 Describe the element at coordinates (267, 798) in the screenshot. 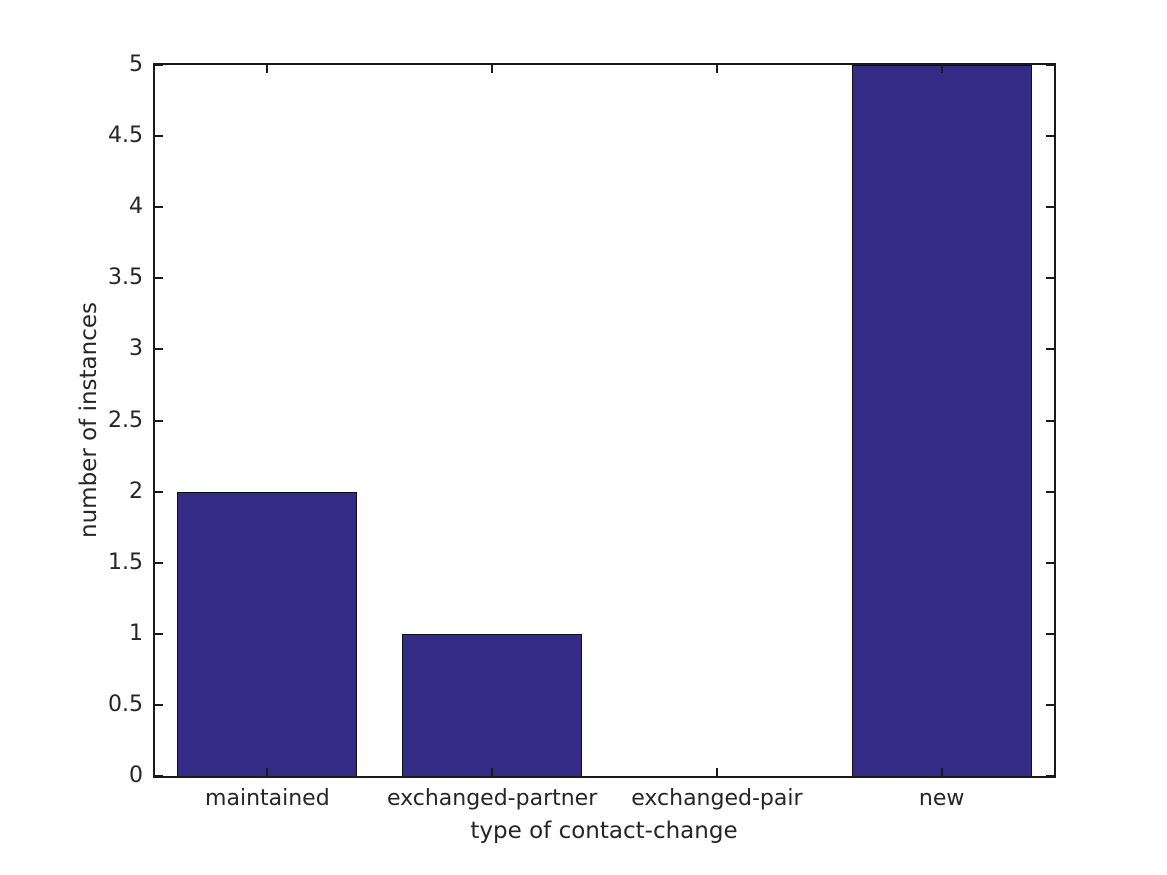

I see `x-tick-label: maintained` at that location.